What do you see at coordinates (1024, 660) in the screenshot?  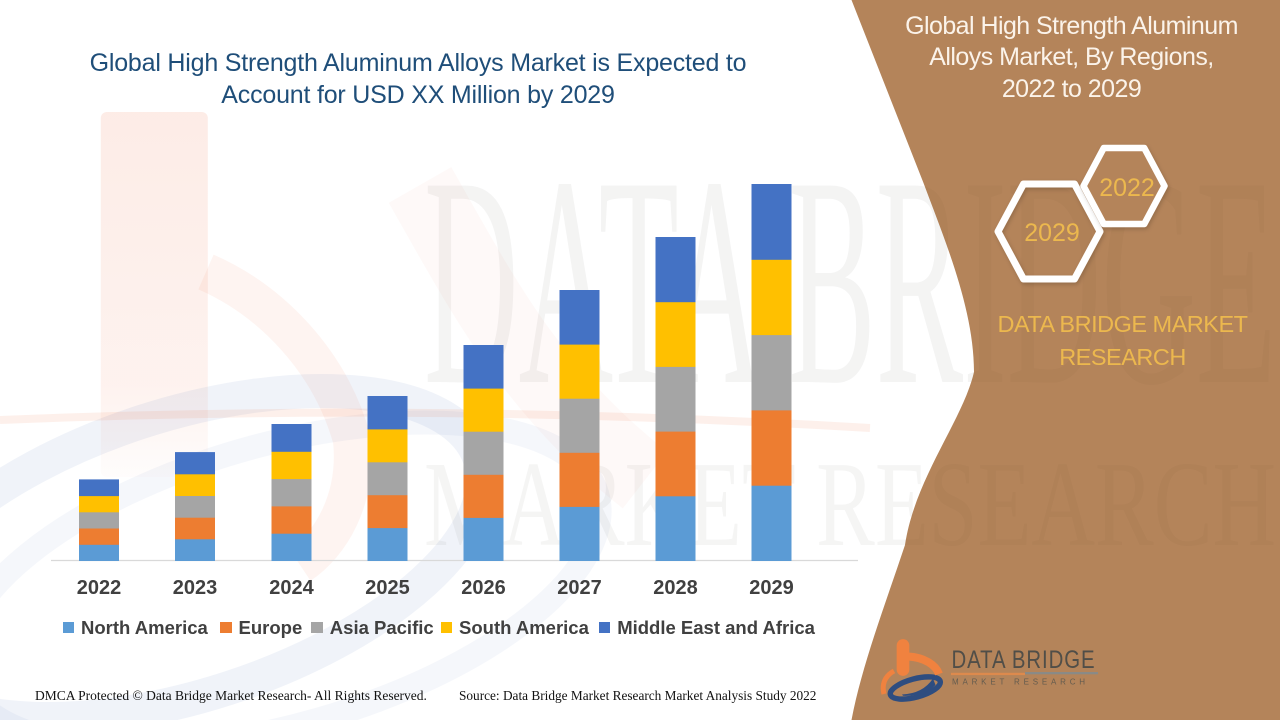 I see `svg-text: DATA BRIDGE` at bounding box center [1024, 660].